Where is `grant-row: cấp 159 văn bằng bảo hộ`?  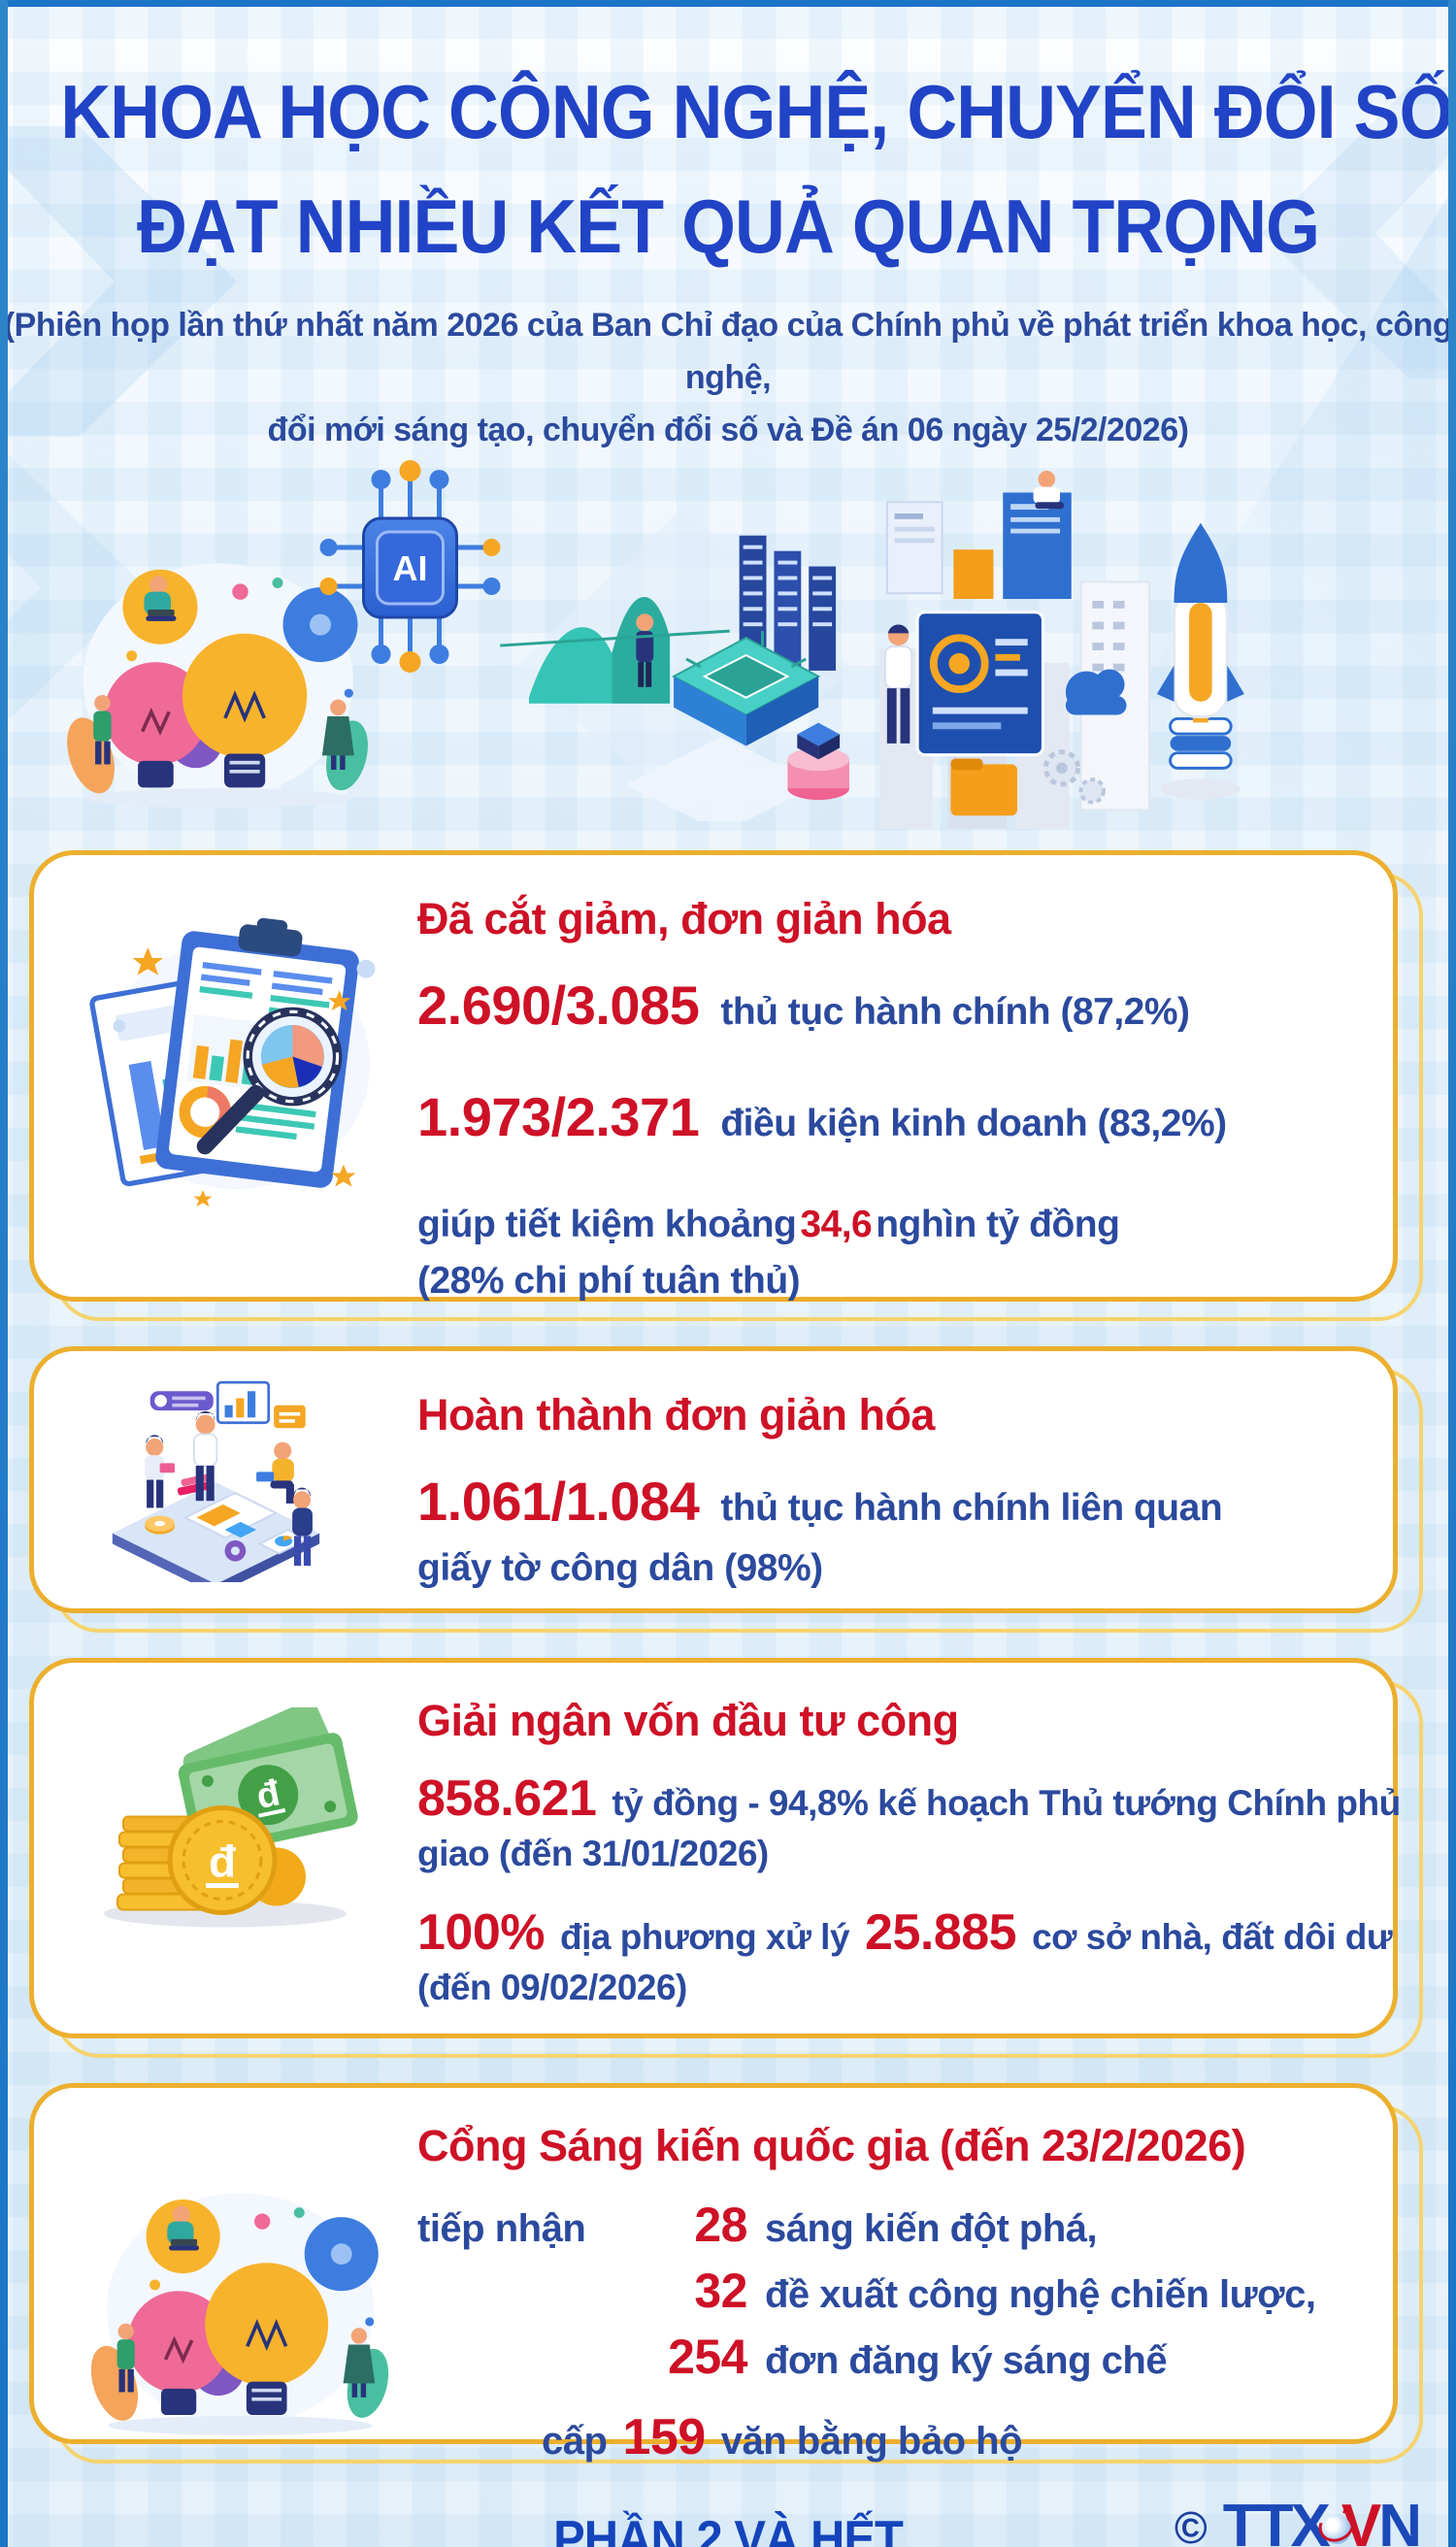
grant-row: cấp 159 văn bằng bảo hộ is located at coordinates (950, 2437).